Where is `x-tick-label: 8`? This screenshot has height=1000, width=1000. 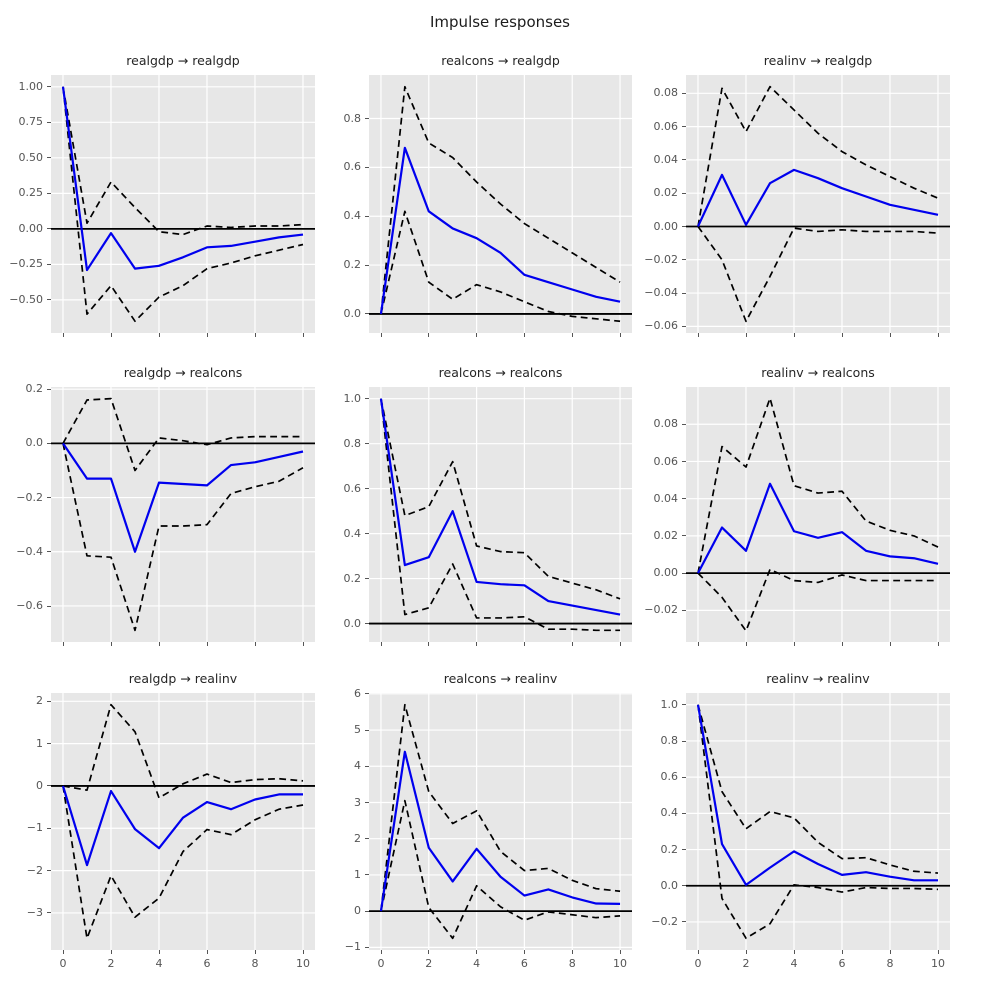
x-tick-label: 8 is located at coordinates (572, 963).